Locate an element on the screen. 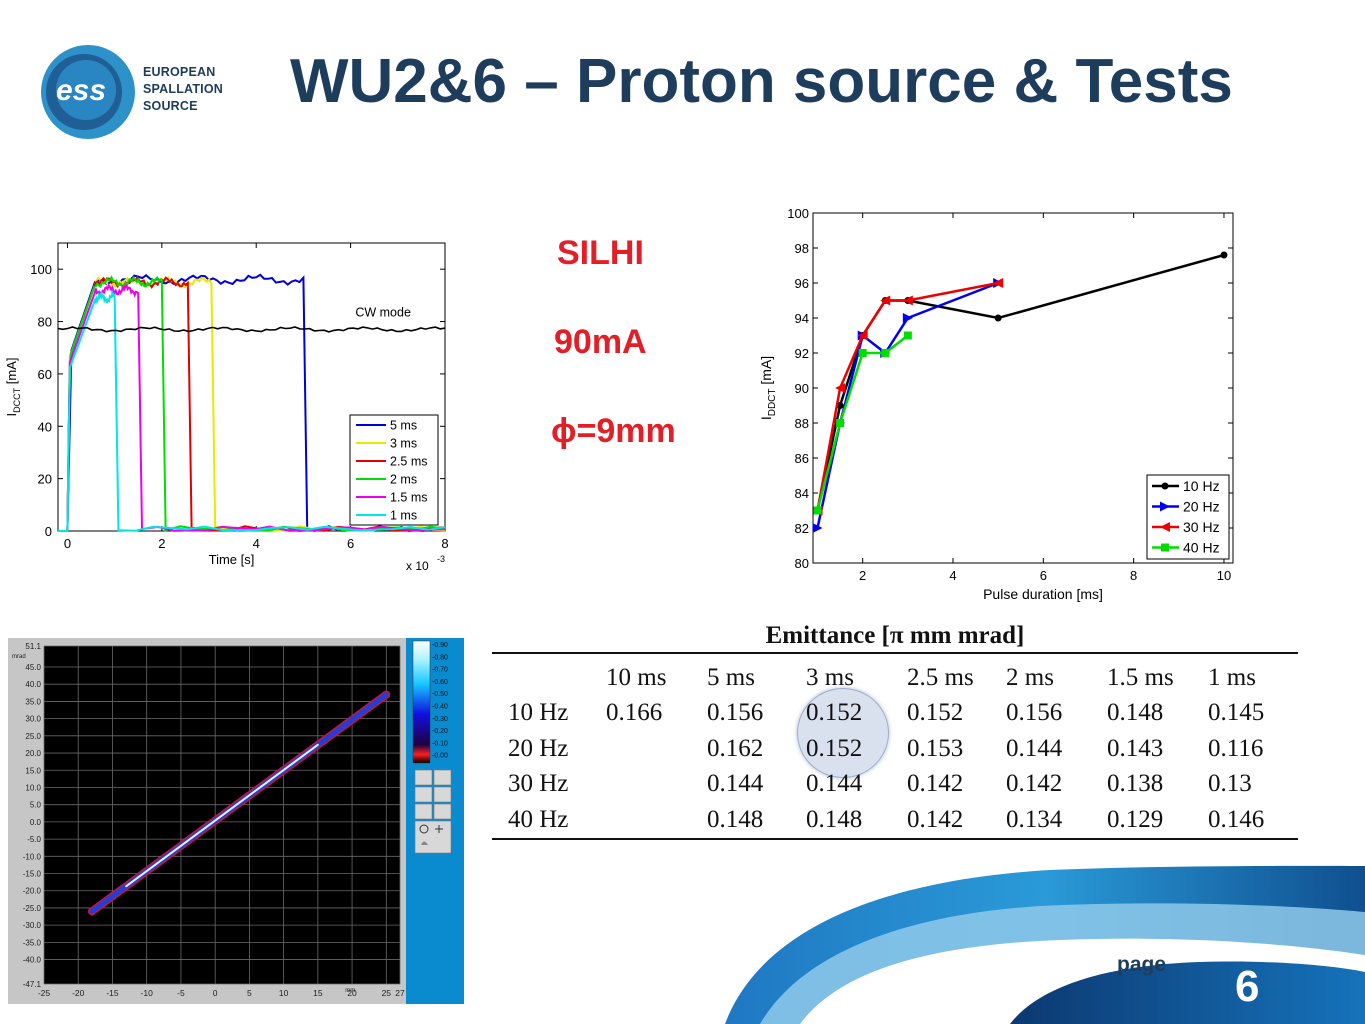  legend-entry: 2.5 ms is located at coordinates (409, 462).